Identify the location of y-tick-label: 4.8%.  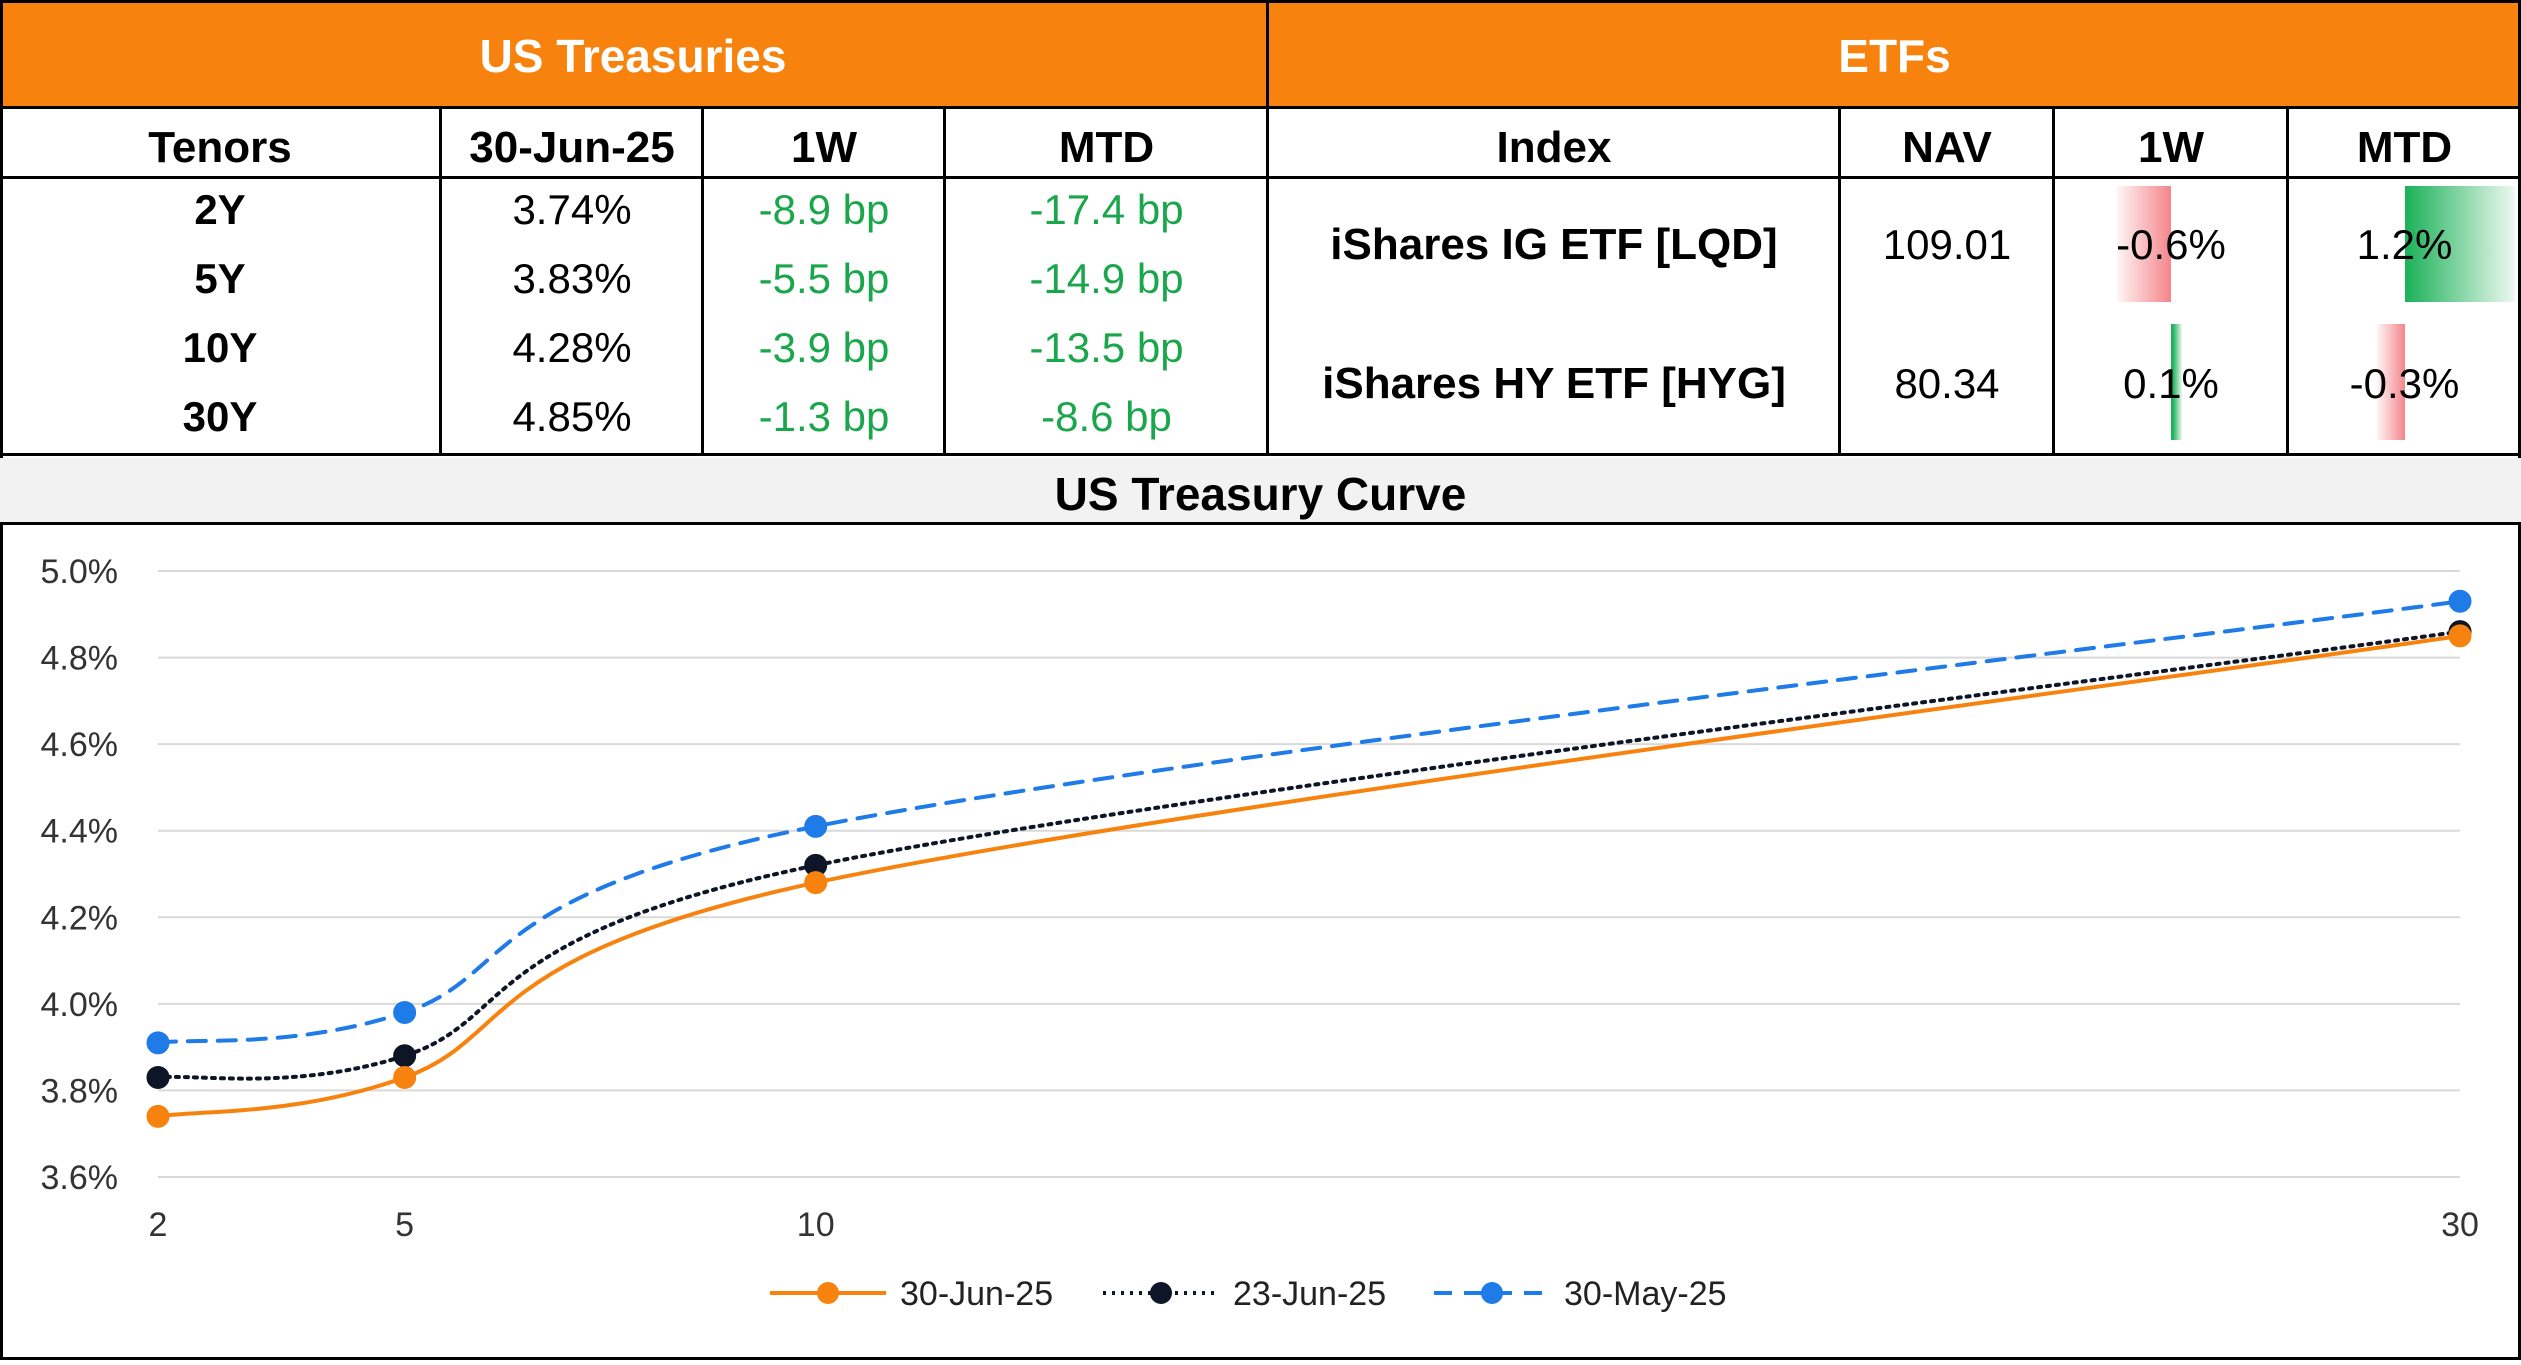
(80, 659).